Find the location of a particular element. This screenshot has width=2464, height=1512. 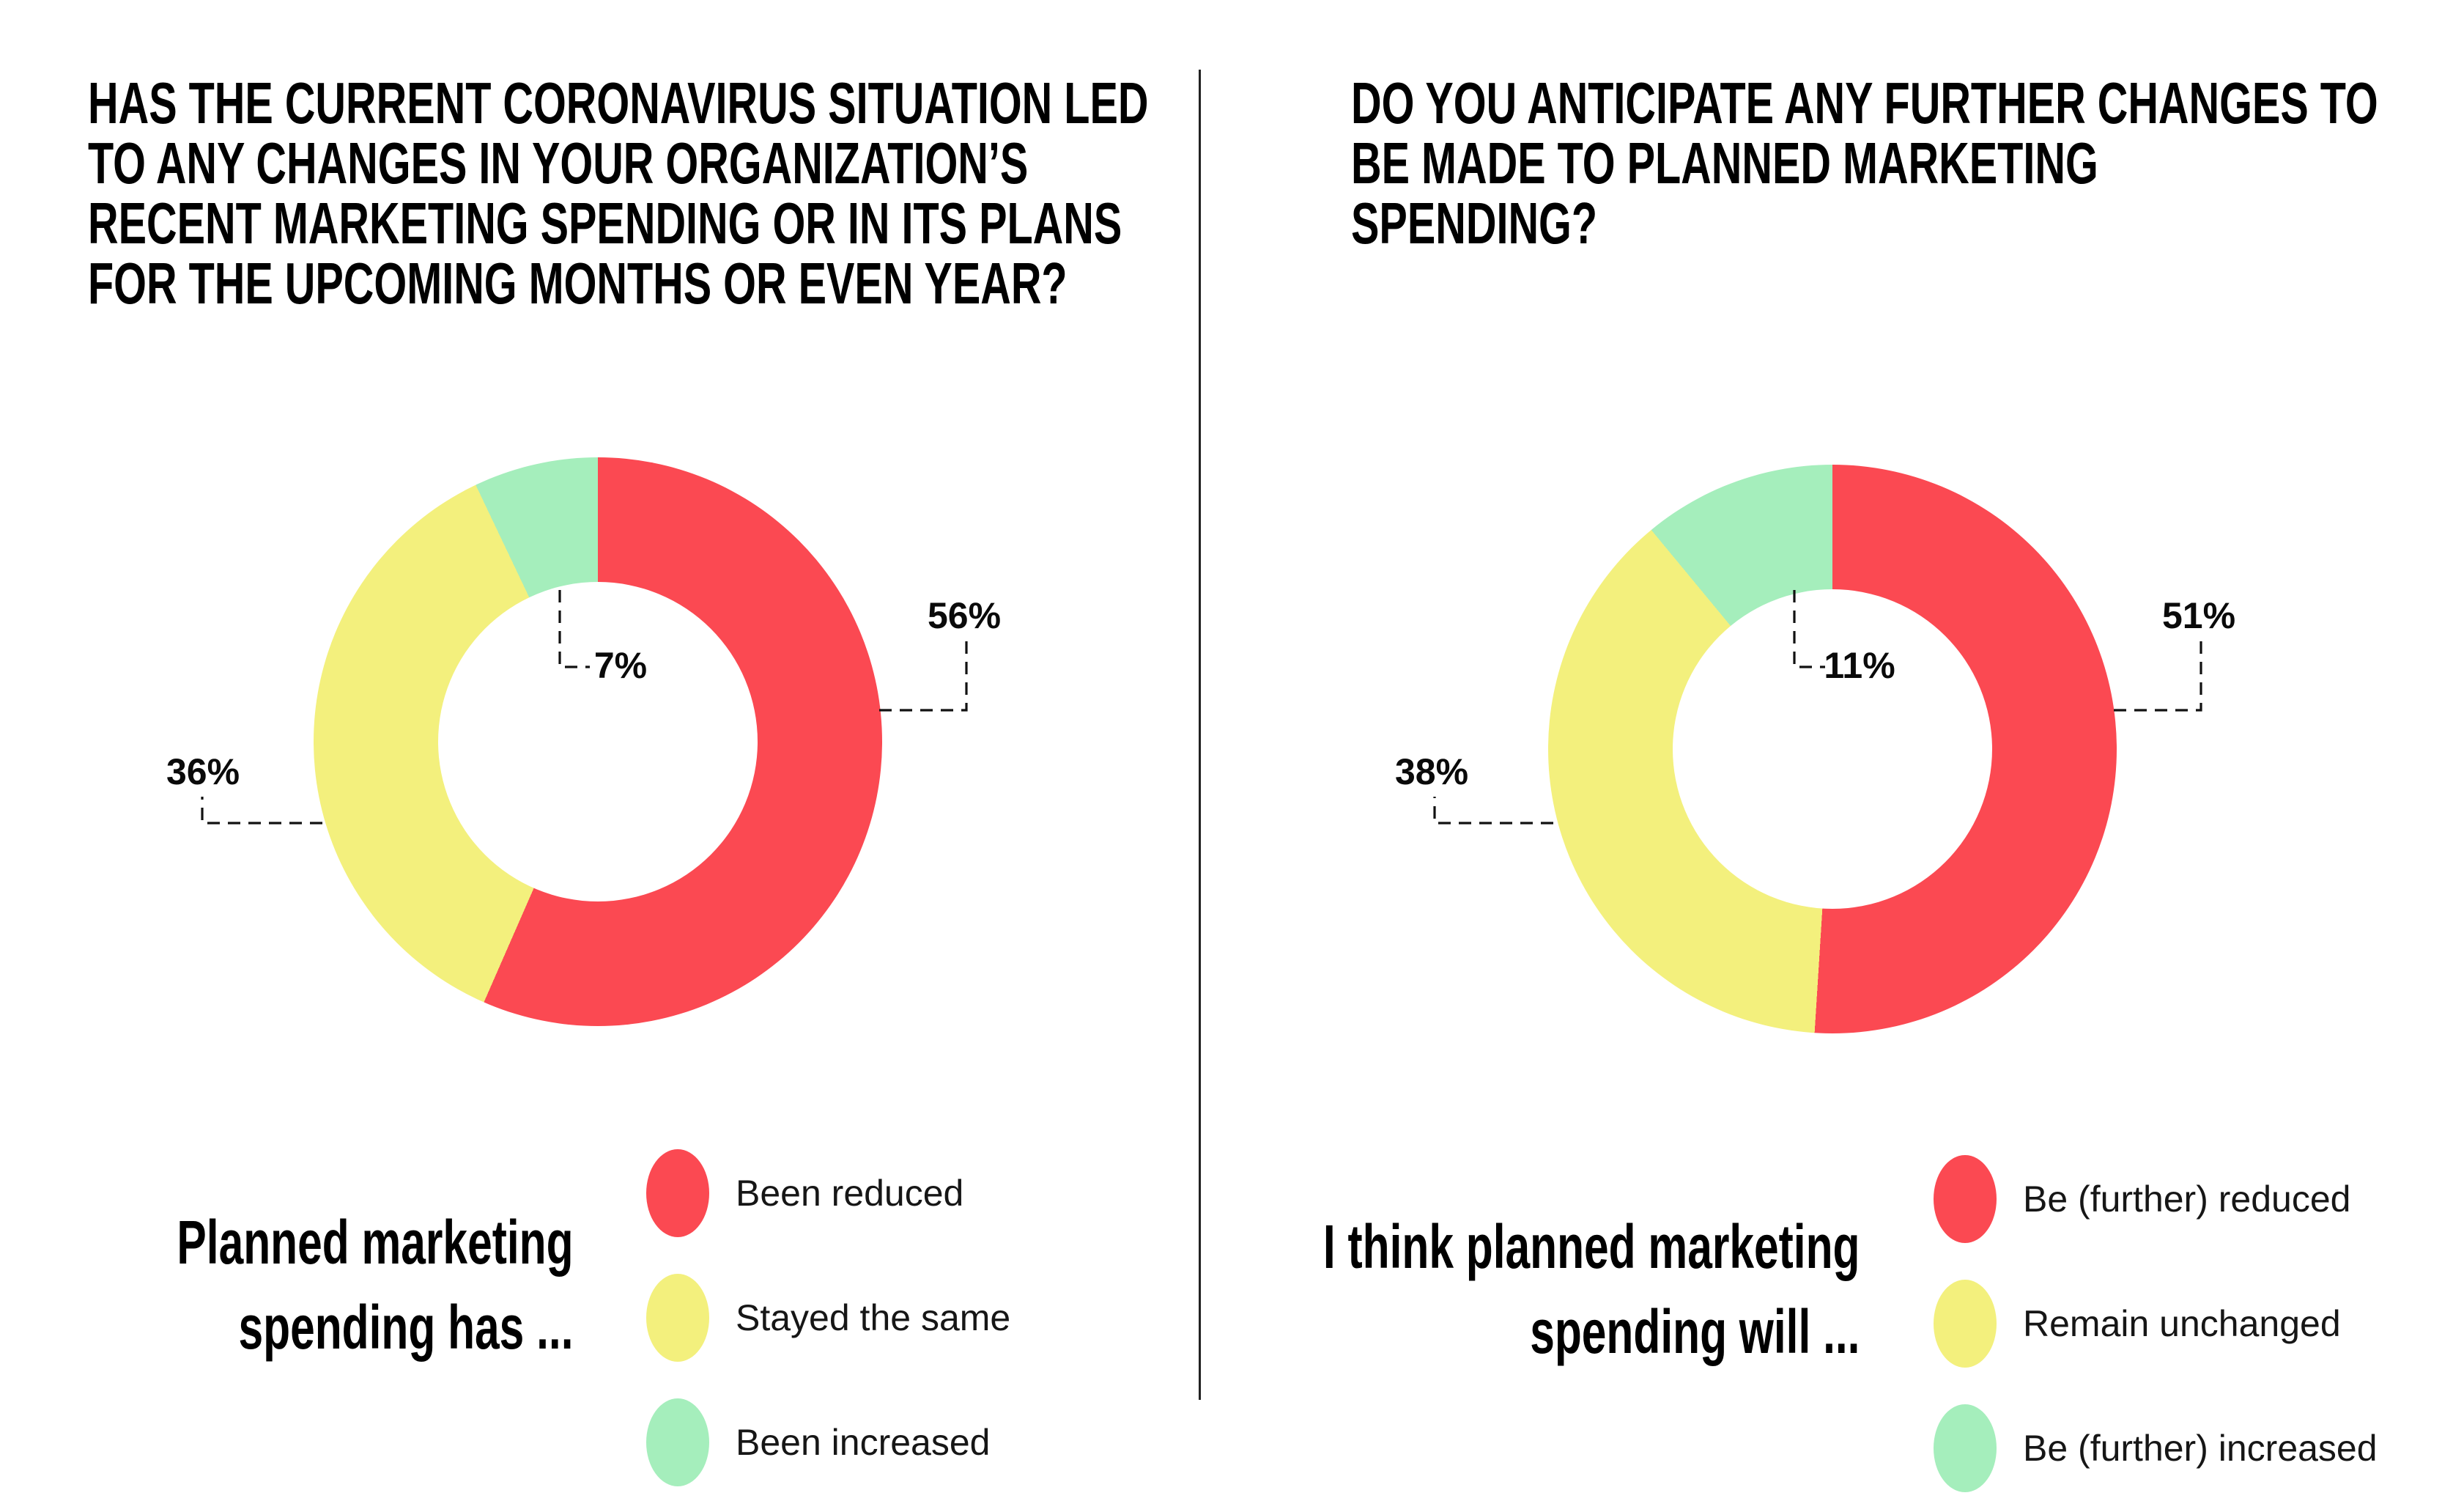

value-label-further-increased: 11% is located at coordinates (1859, 665).